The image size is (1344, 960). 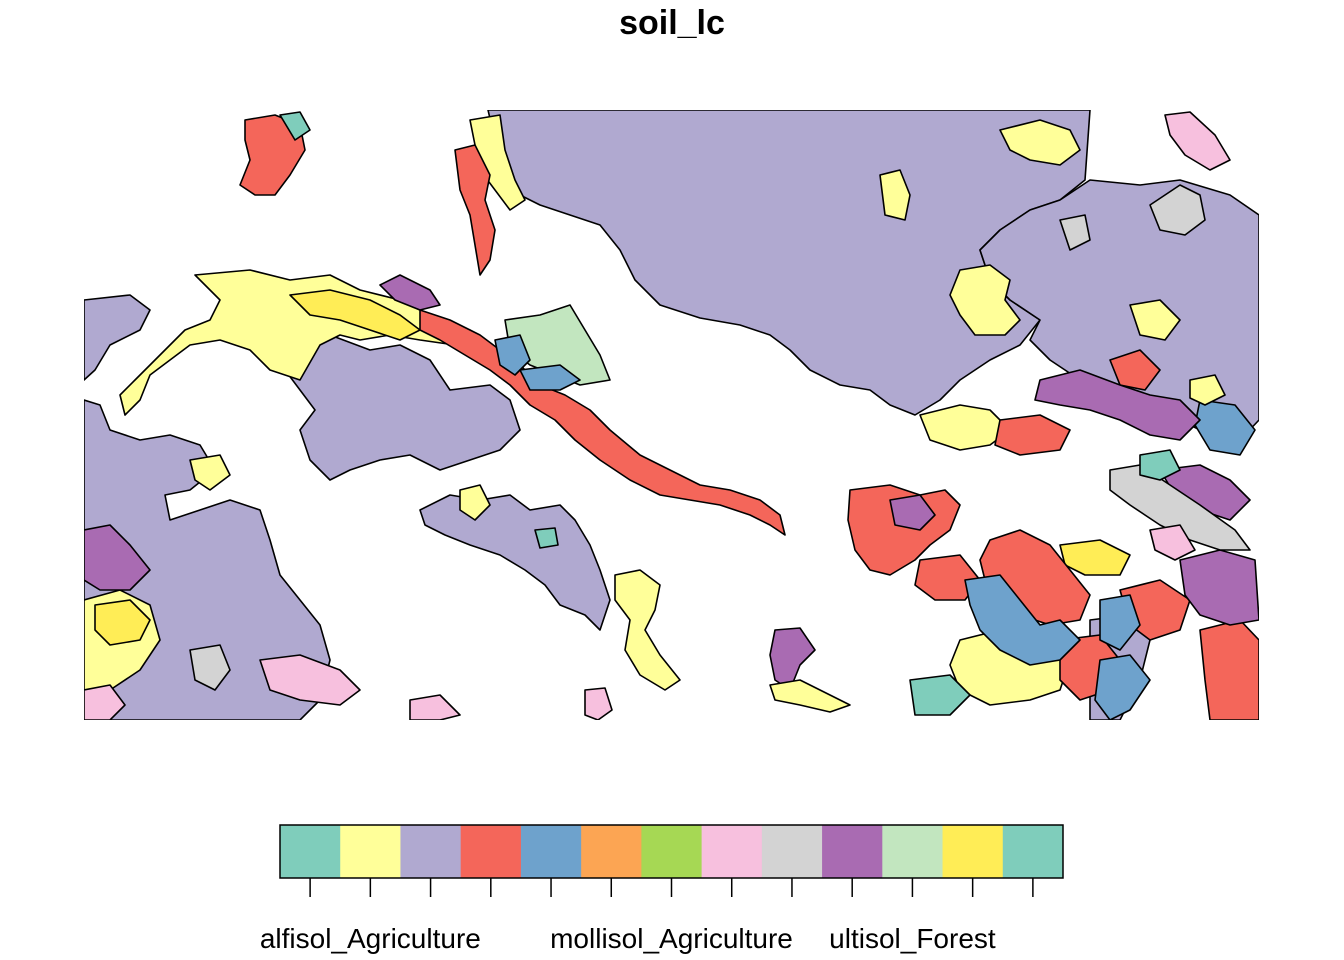 What do you see at coordinates (671, 938) in the screenshot?
I see `legend-label: mollisol_Agriculture` at bounding box center [671, 938].